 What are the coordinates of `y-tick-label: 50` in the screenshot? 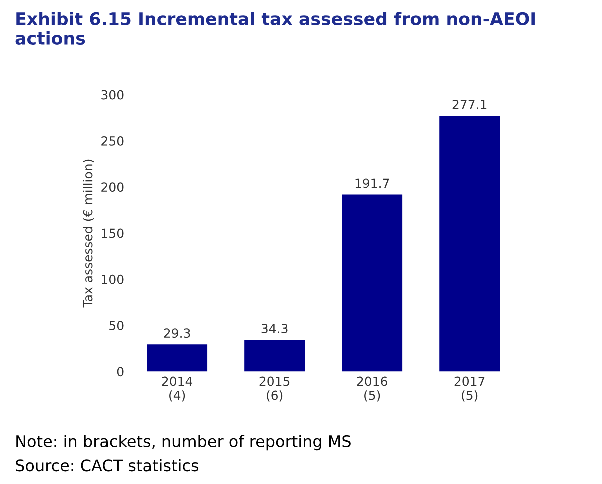 It's located at (117, 325).